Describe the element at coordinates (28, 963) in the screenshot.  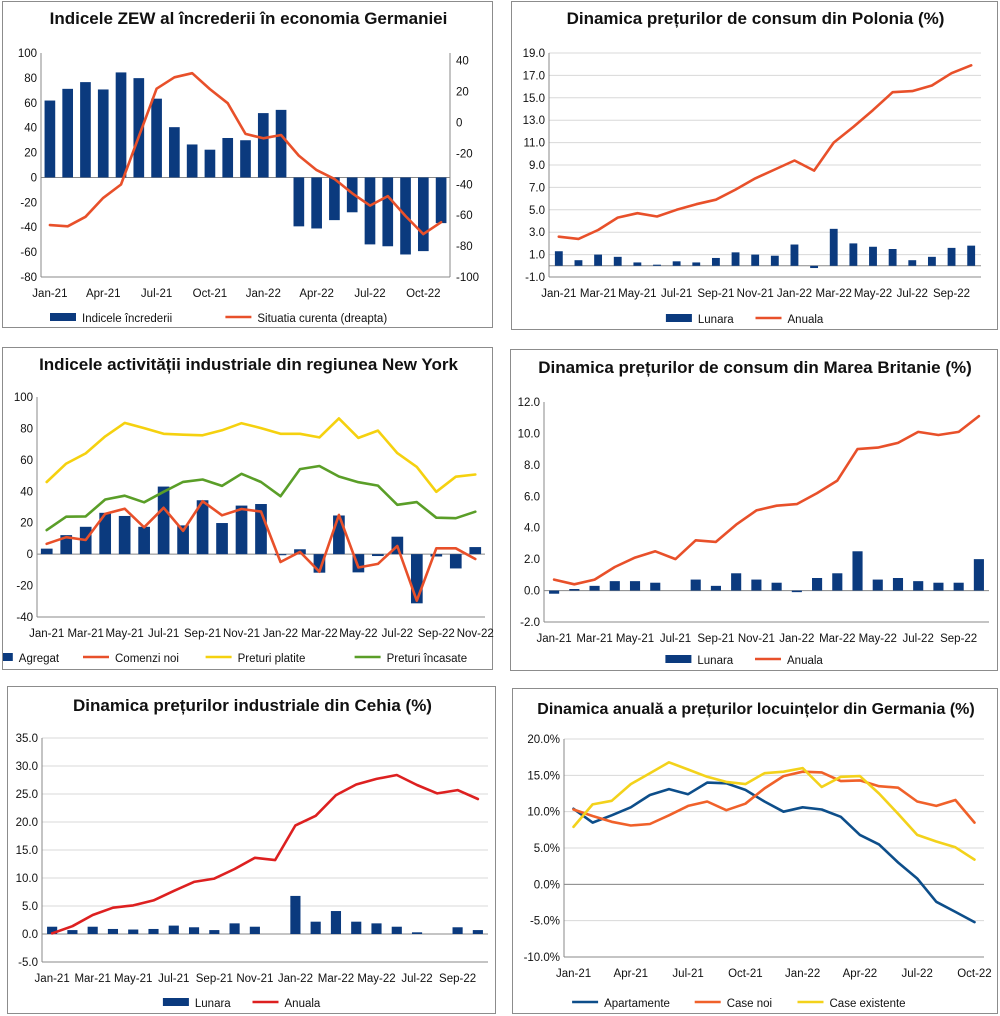
I see `y-tick-label: -5.0` at that location.